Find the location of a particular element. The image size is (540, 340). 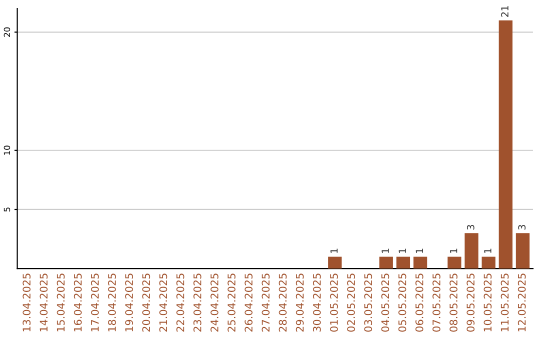

x-tick-label: 01.05.2025 is located at coordinates (334, 303).